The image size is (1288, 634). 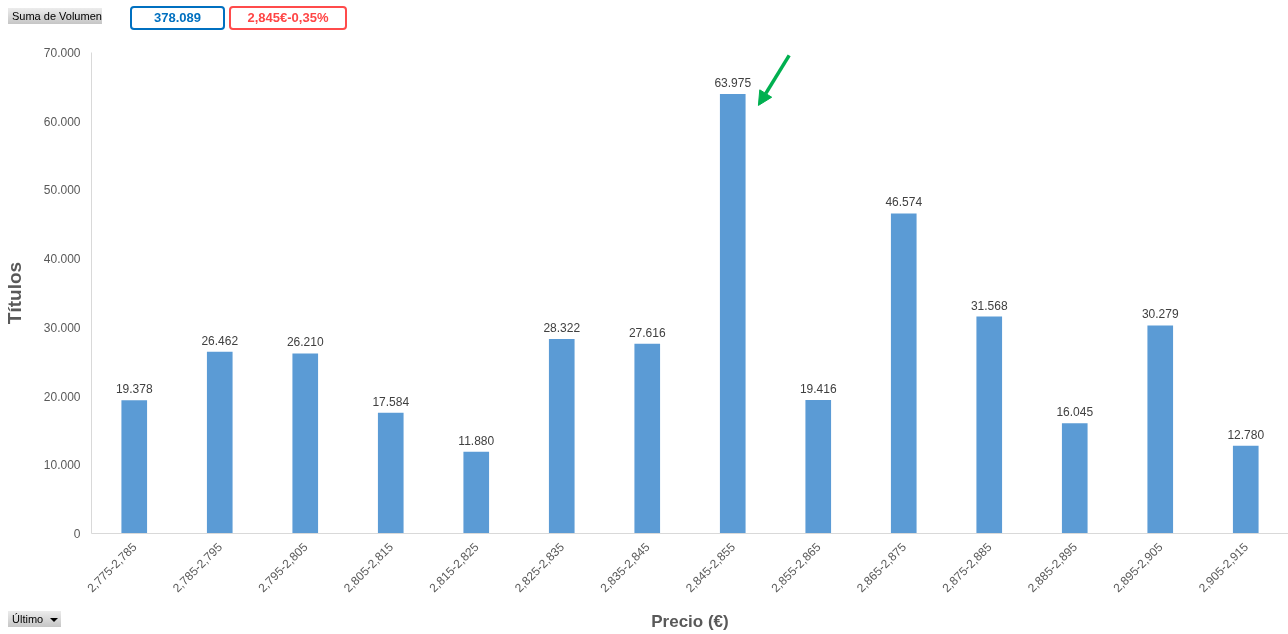 What do you see at coordinates (134, 389) in the screenshot?
I see `data-label: 19.378` at bounding box center [134, 389].